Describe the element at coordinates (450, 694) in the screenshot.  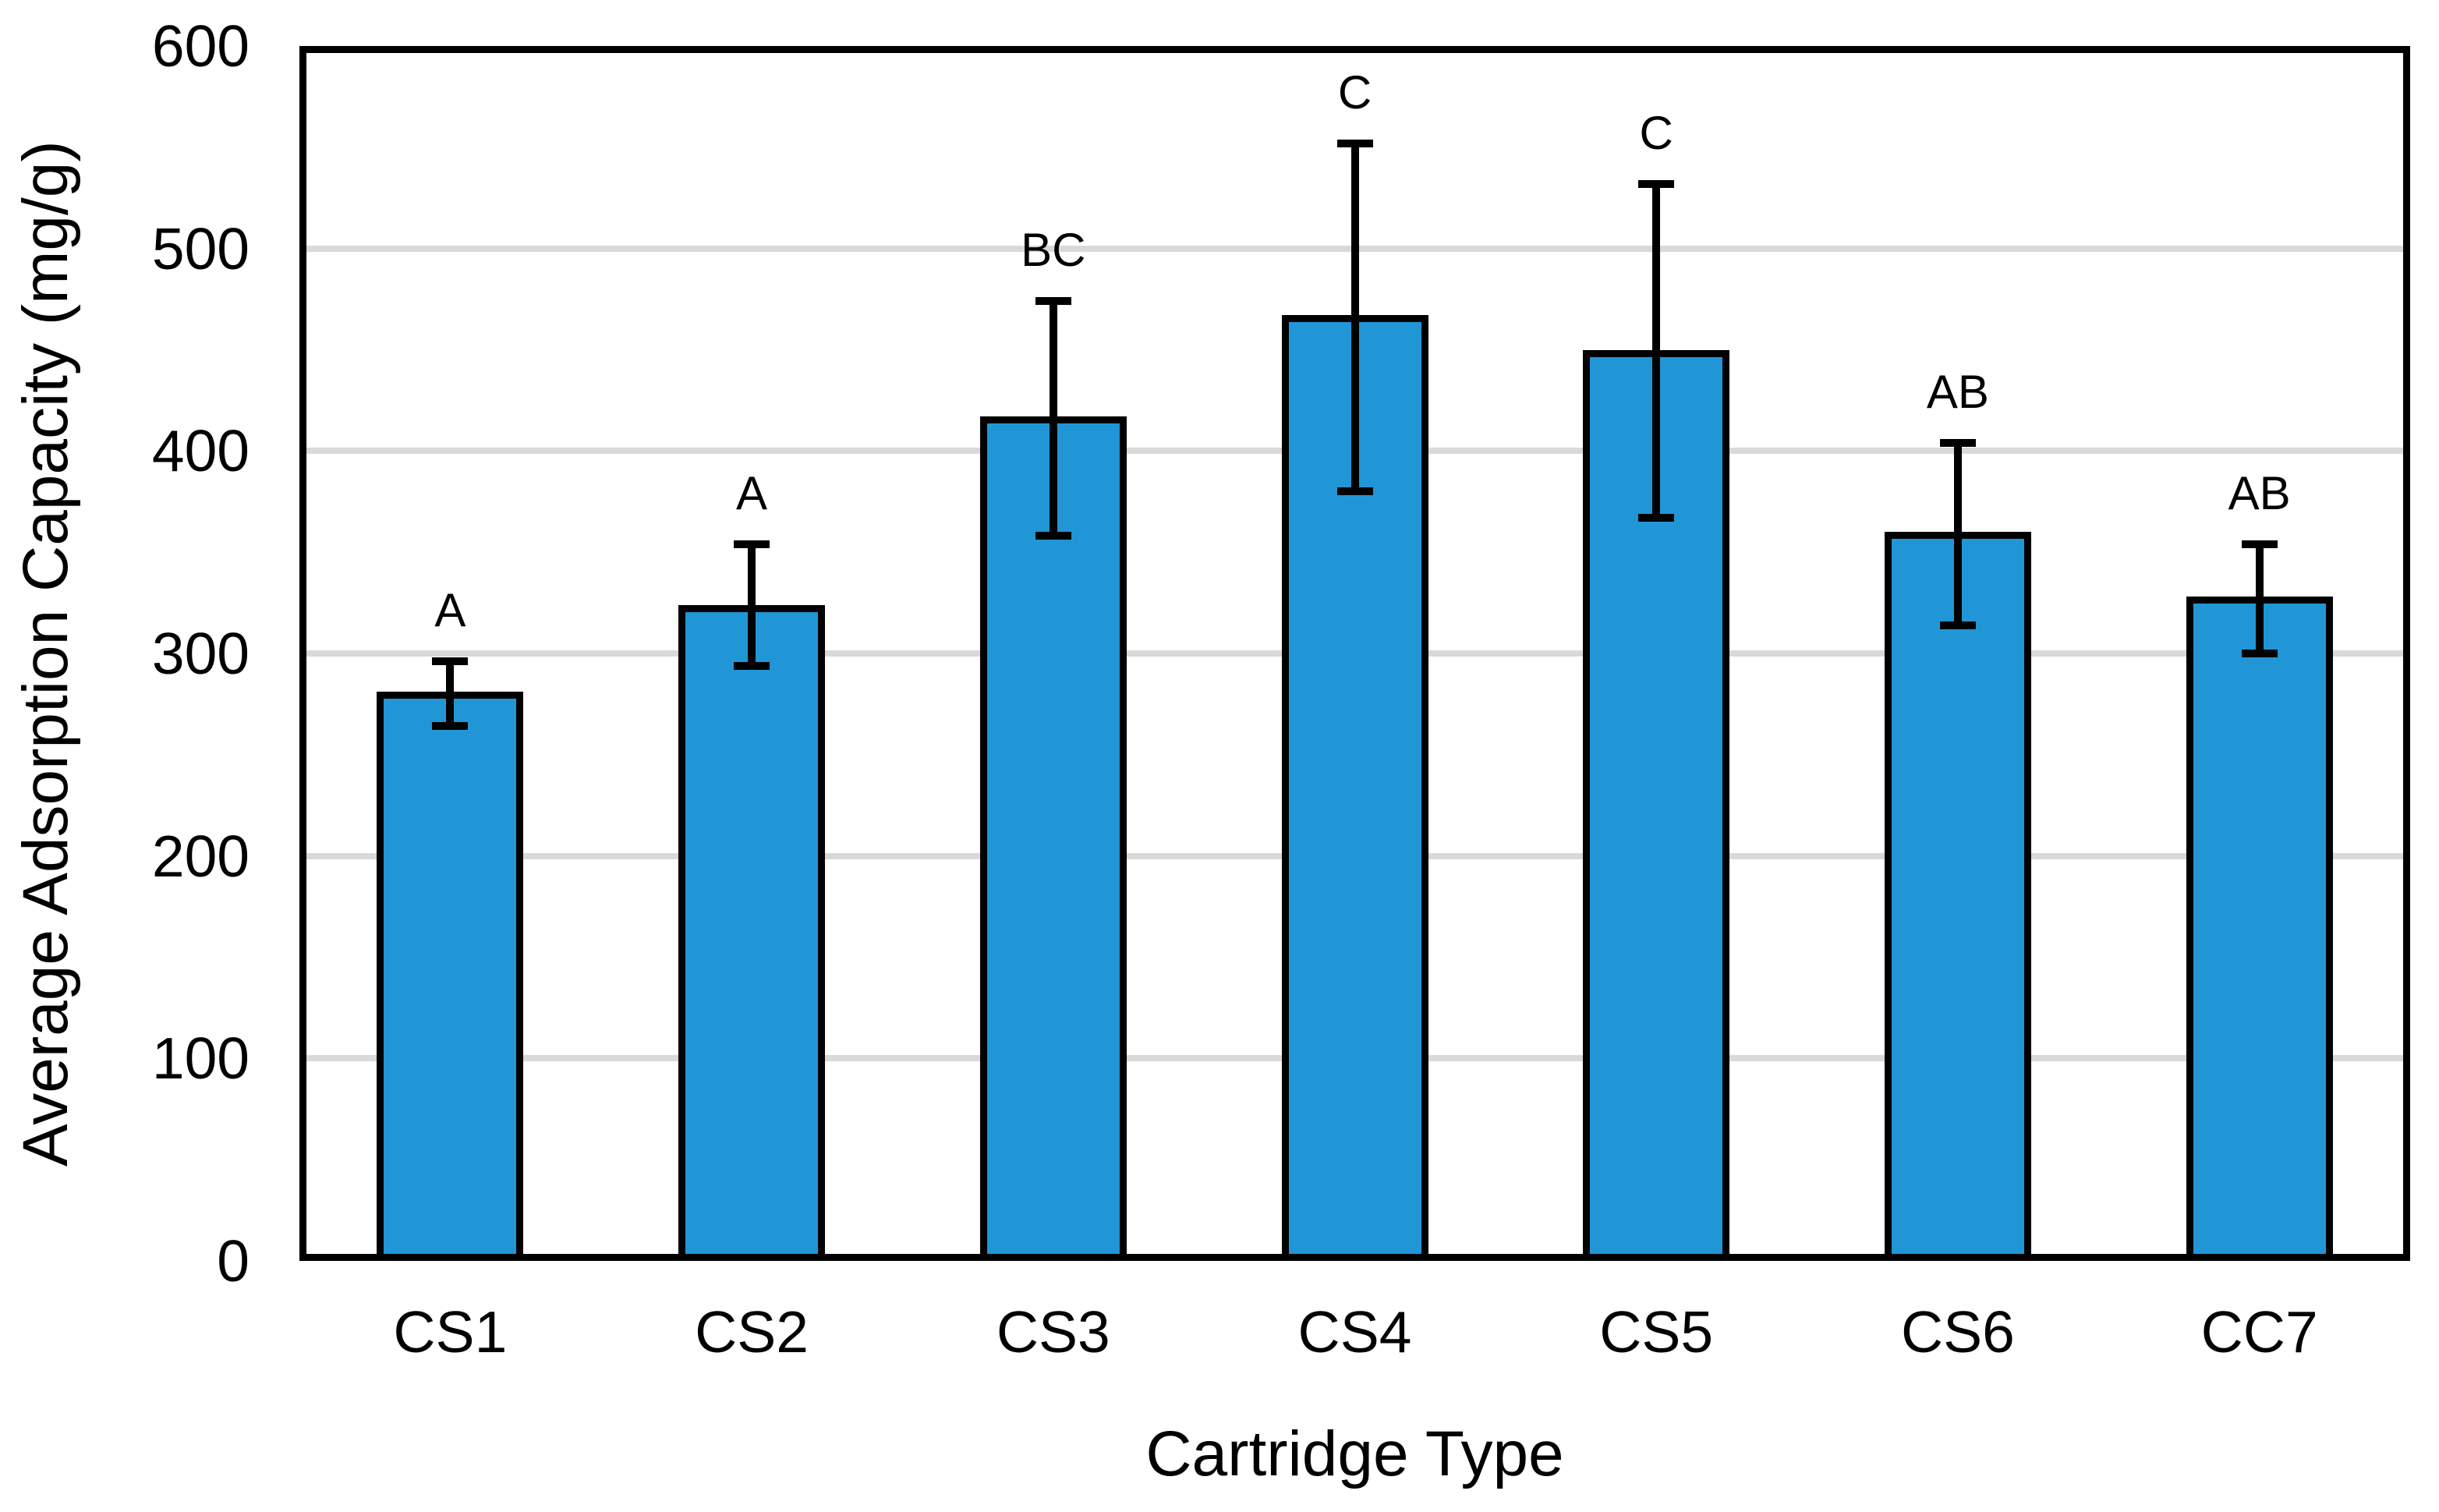
I see `error-bar-CS1` at that location.